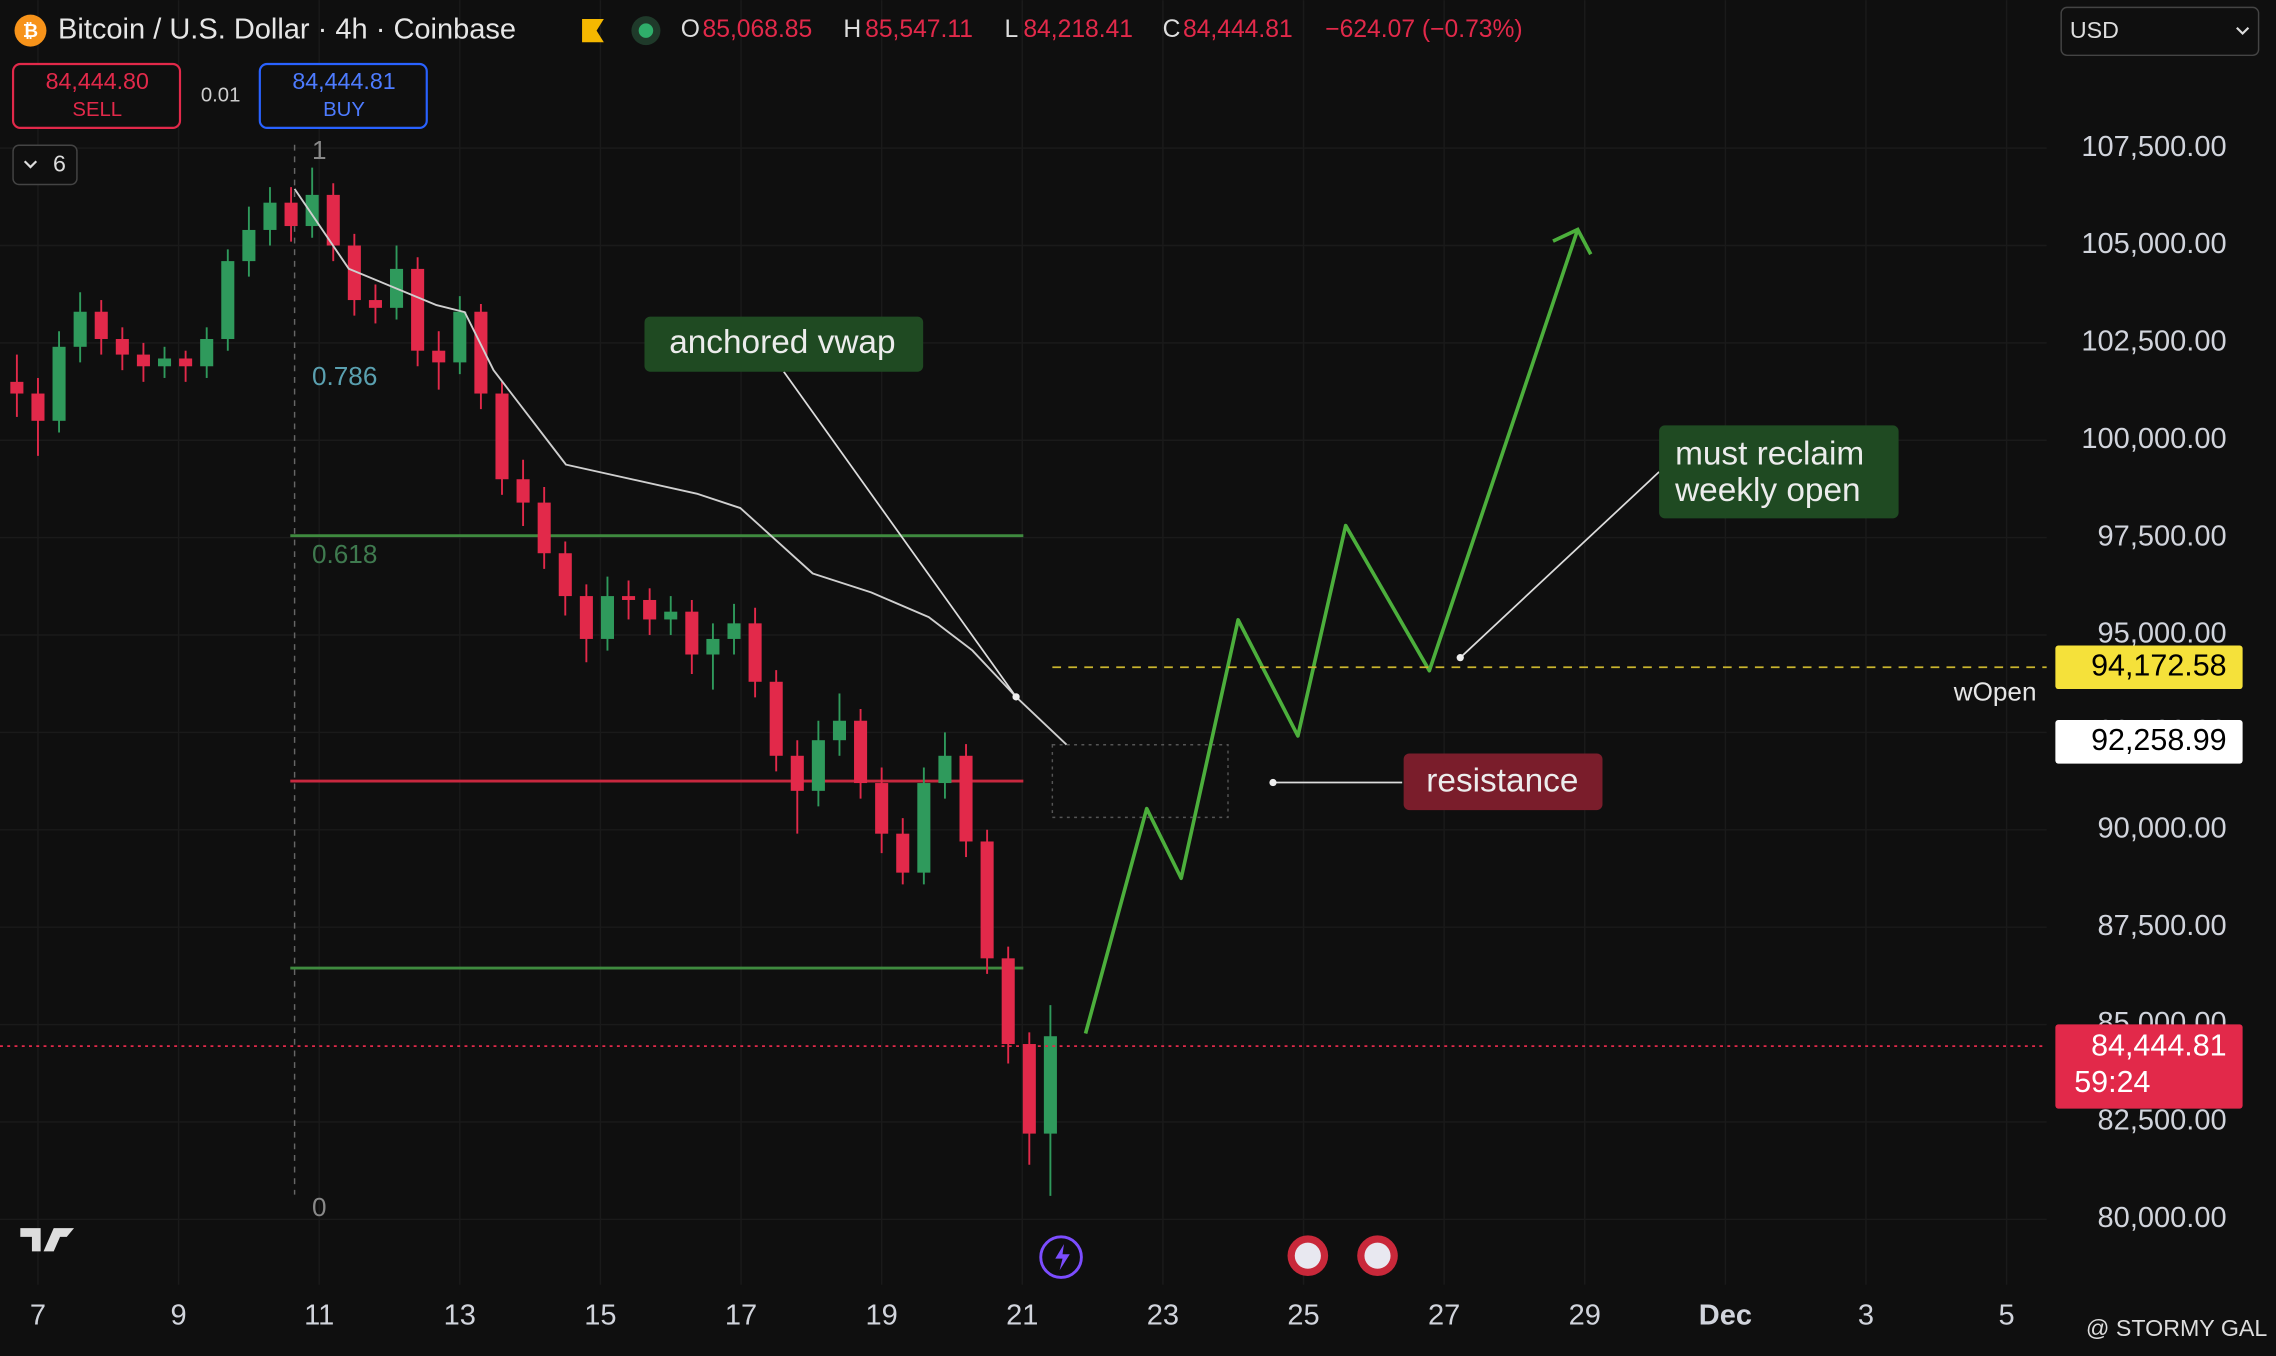 Image resolution: width=2276 pixels, height=1356 pixels. I want to click on currency-select, so click(2160, 31).